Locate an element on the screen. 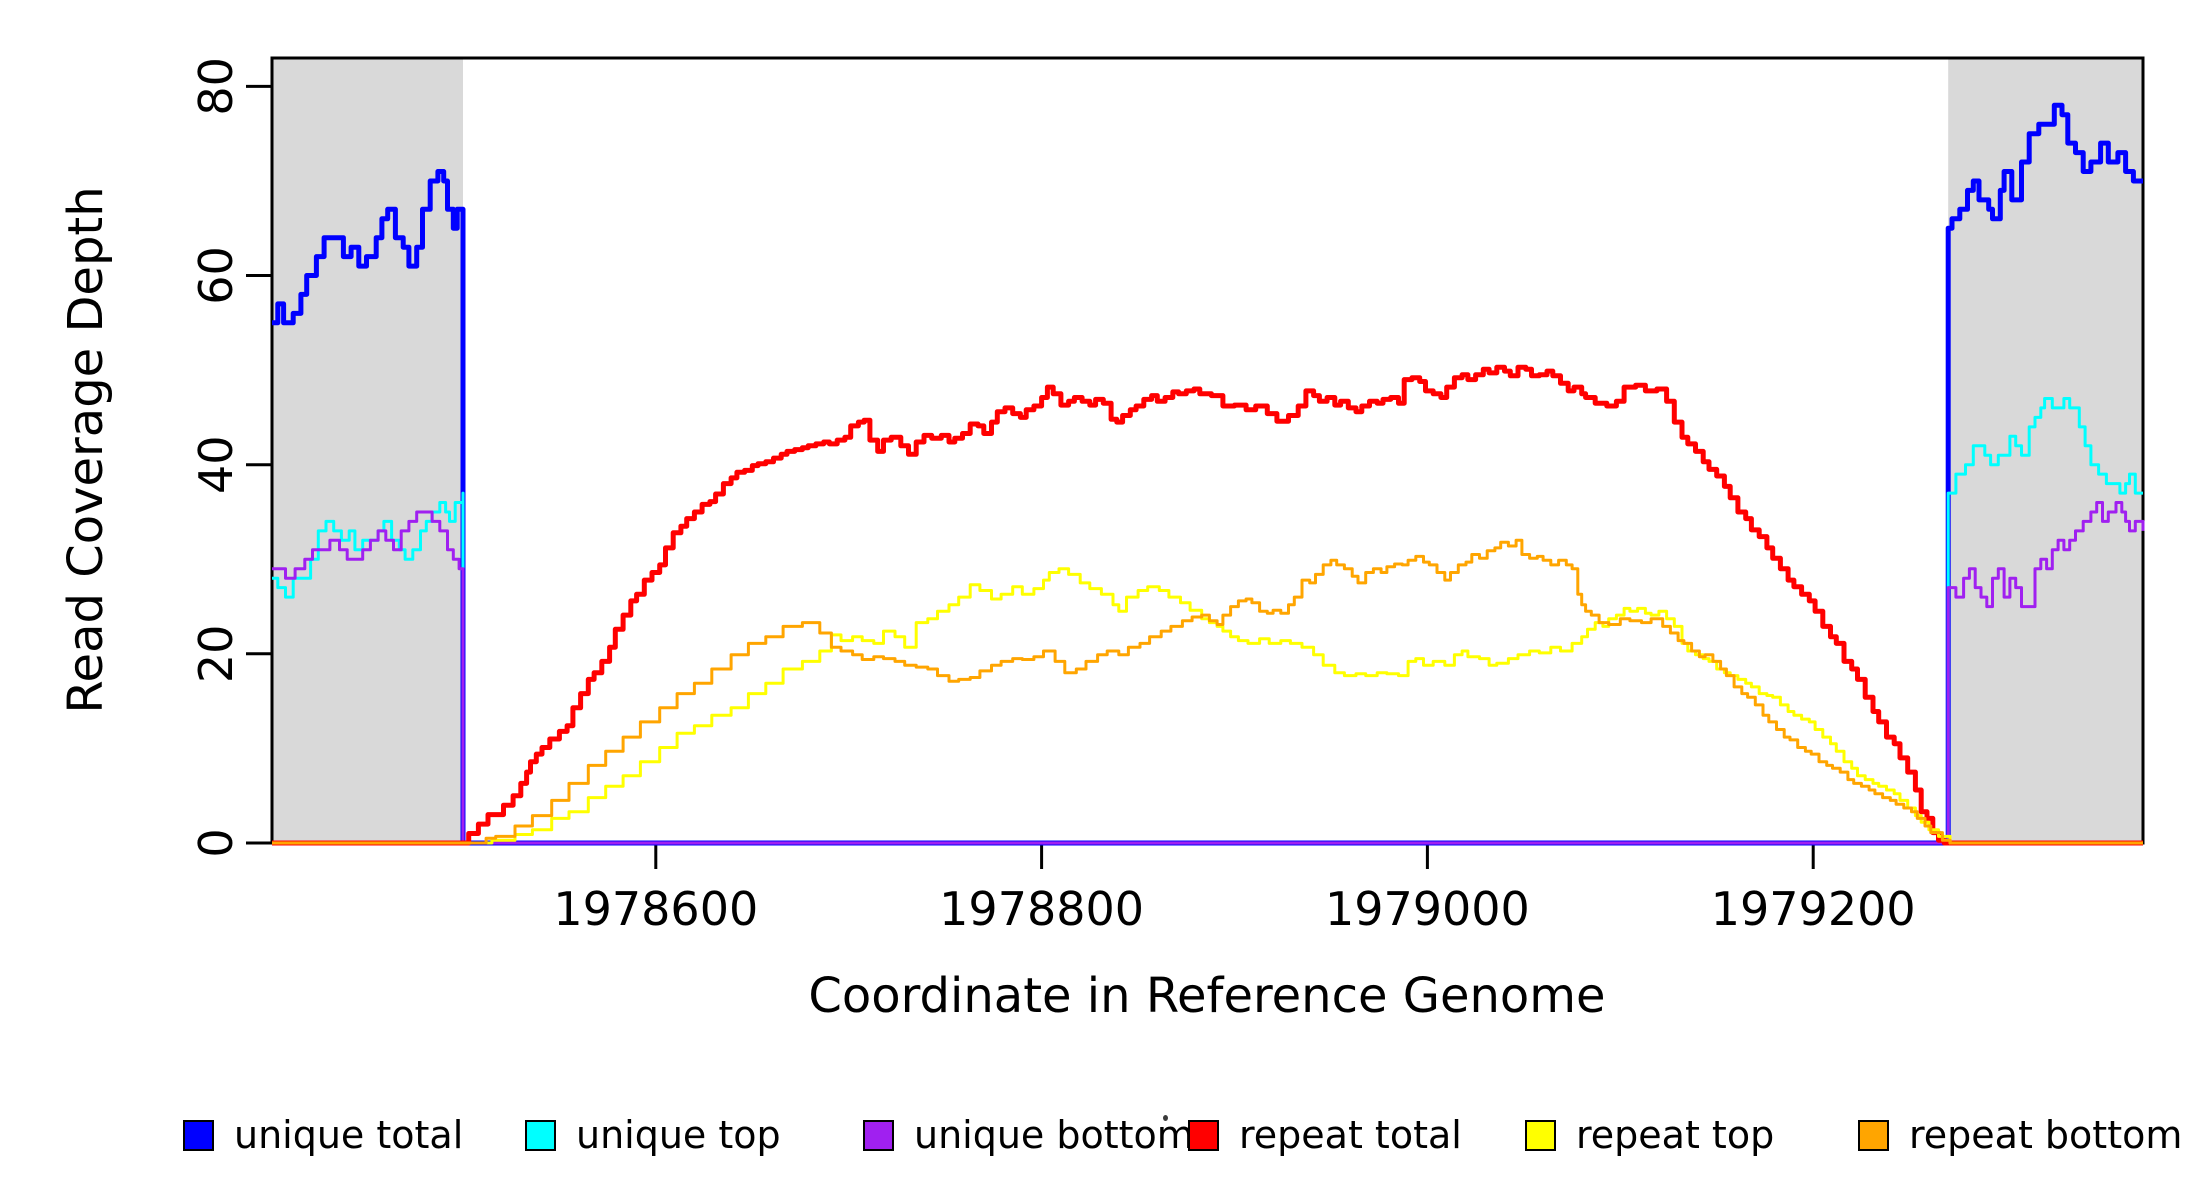 This screenshot has width=2200, height=1200. y-tick-label: 20 is located at coordinates (216, 654).